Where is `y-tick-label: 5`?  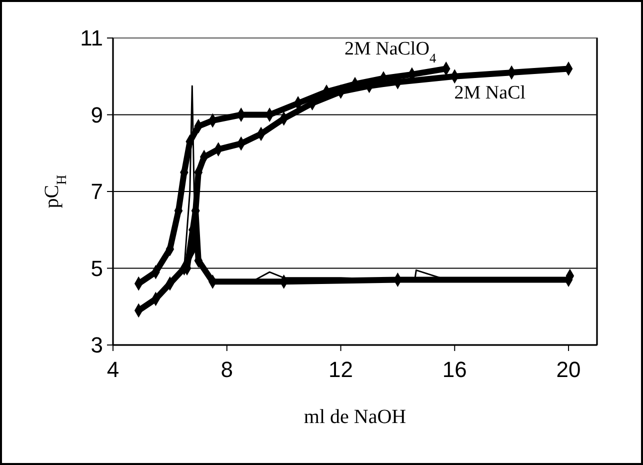 y-tick-label: 5 is located at coordinates (96, 268).